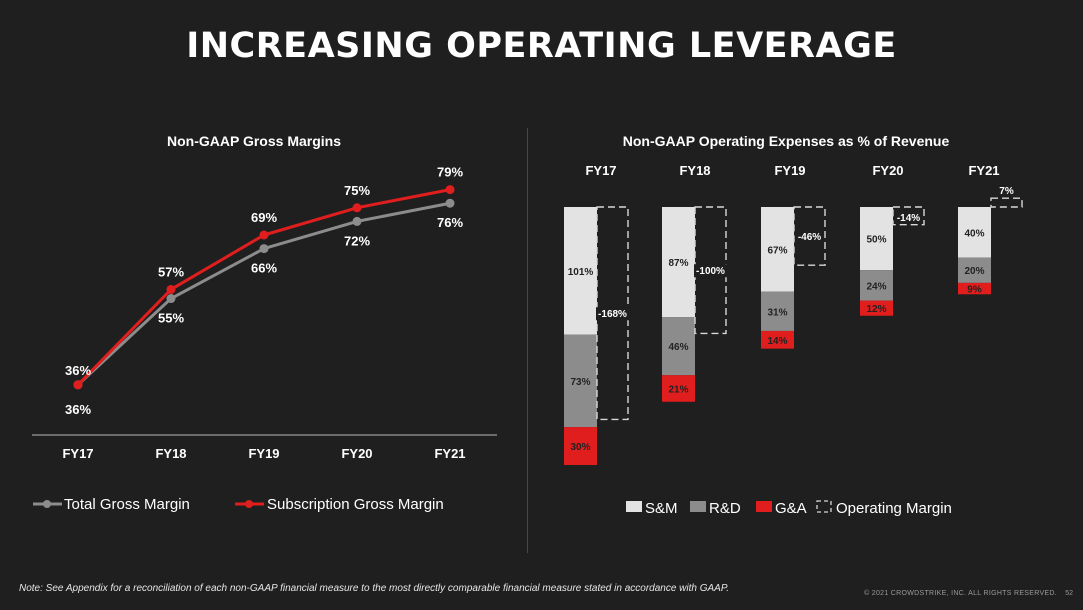 The image size is (1083, 610). I want to click on legend-swatch-operating-margin, so click(824, 506).